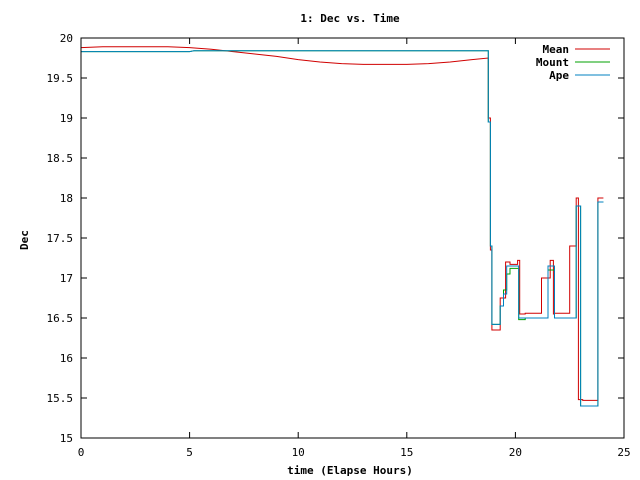 The height and width of the screenshot is (480, 640). Describe the element at coordinates (66, 118) in the screenshot. I see `y-tick-label: 19` at that location.